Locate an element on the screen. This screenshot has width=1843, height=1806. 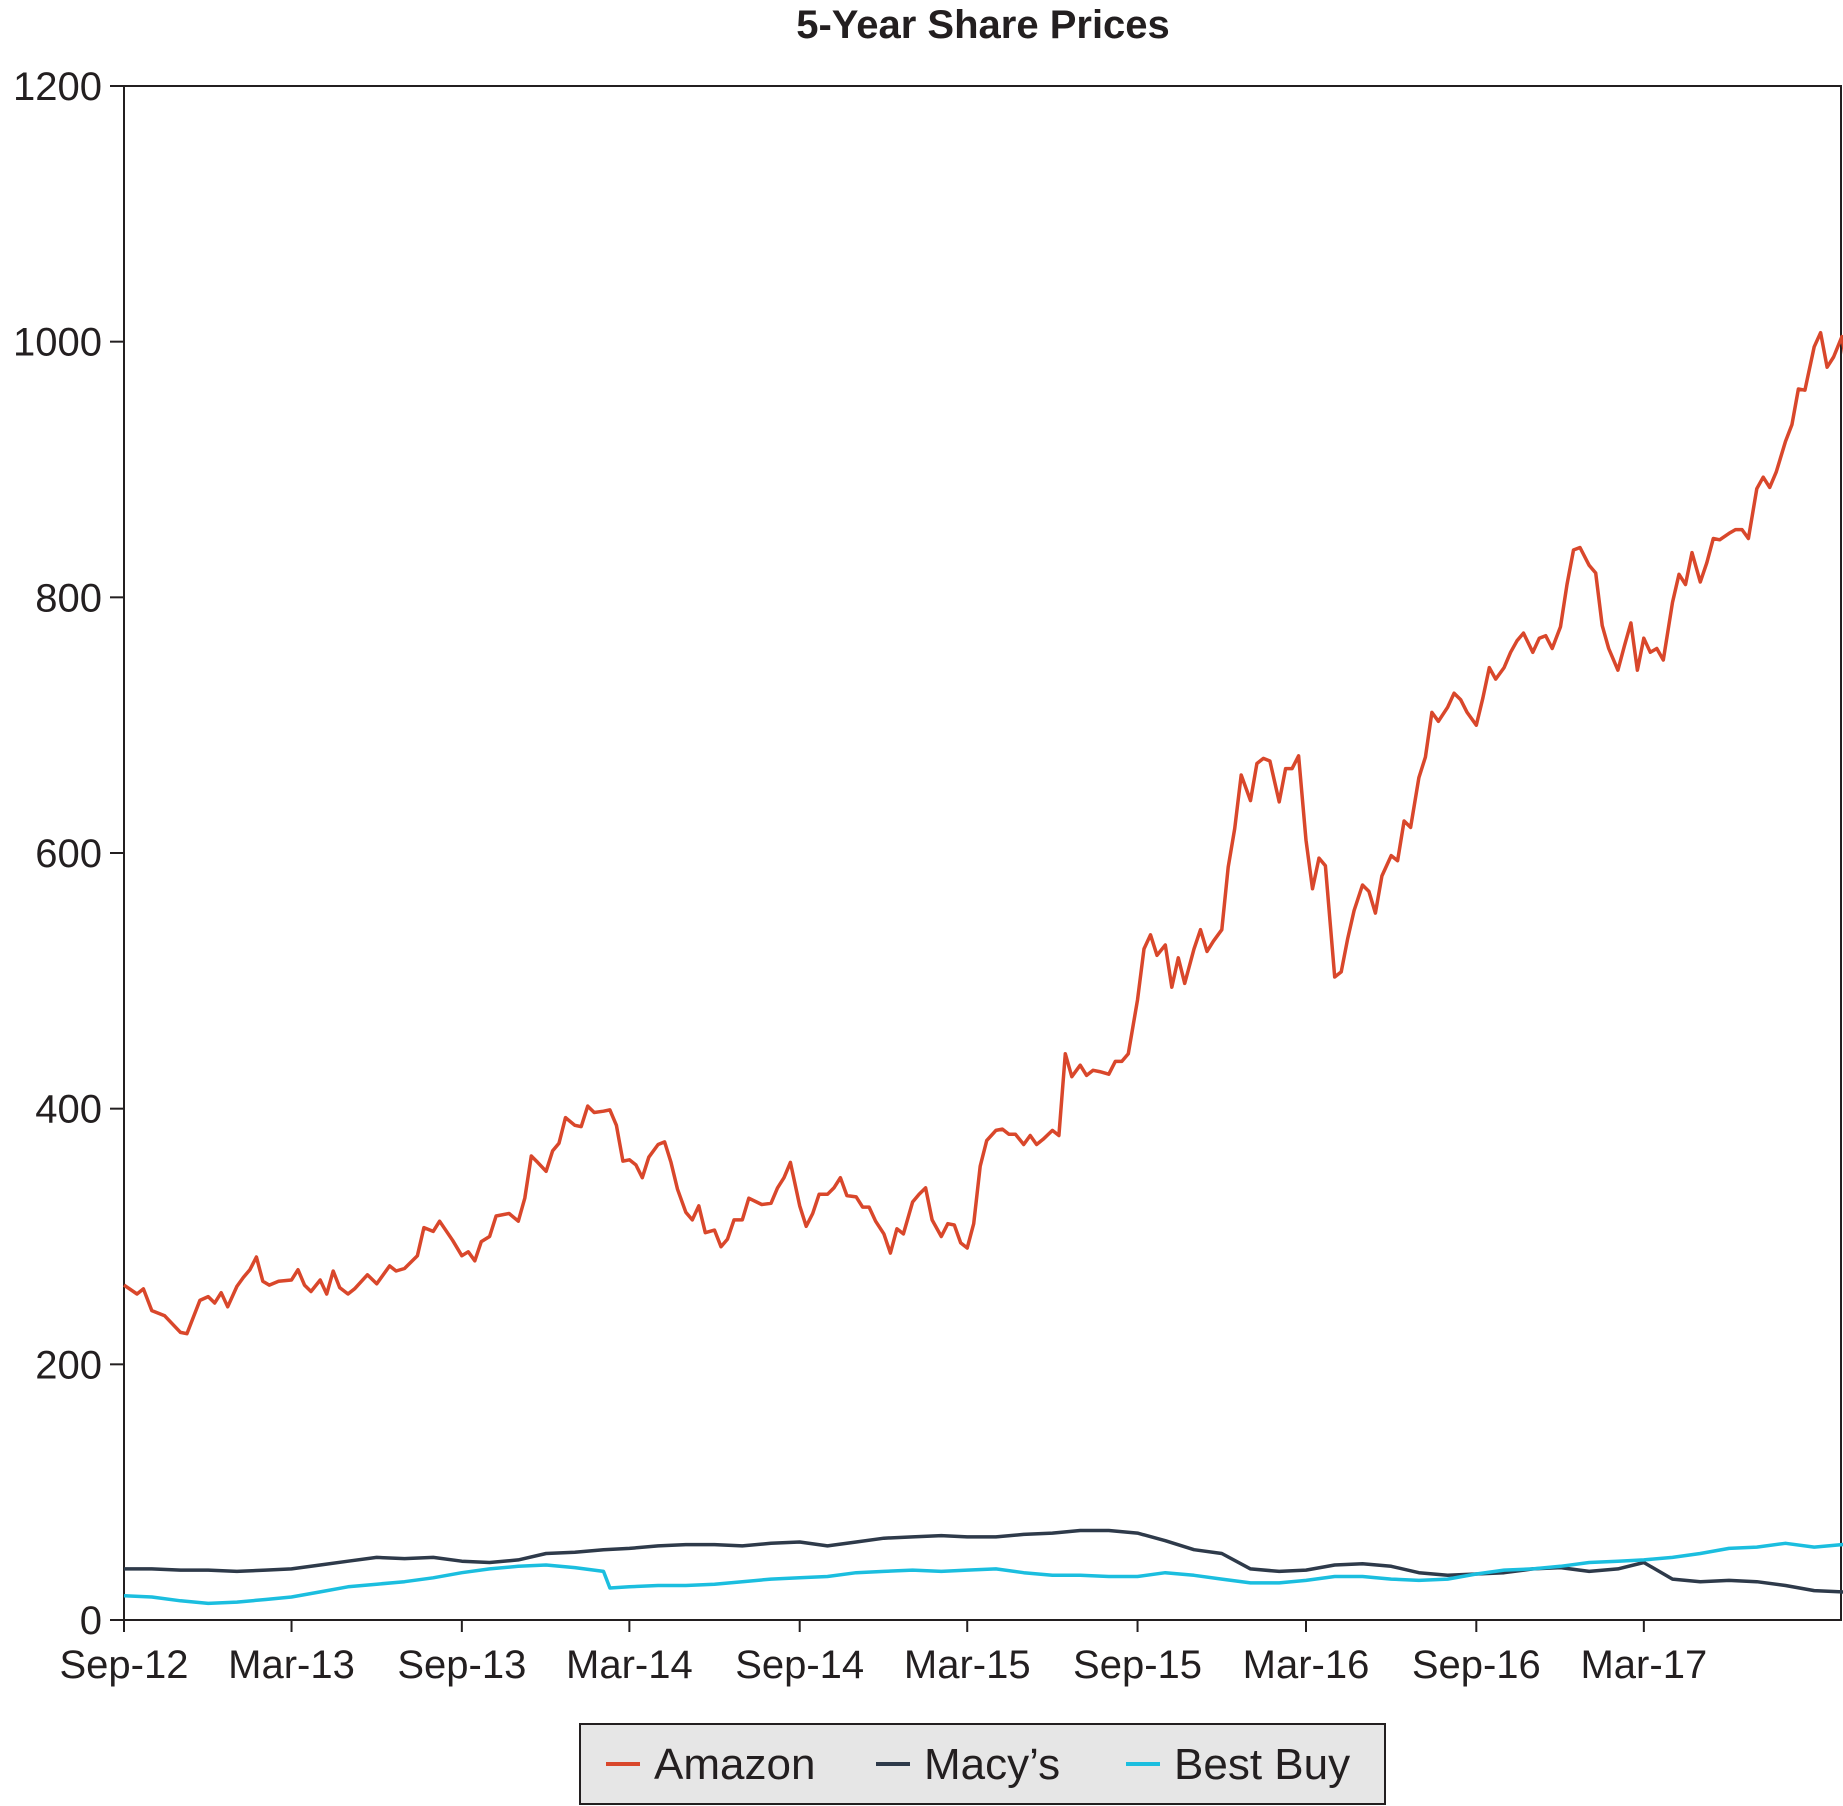
legend: Amazon Macy’s Best Buy is located at coordinates (982, 1764).